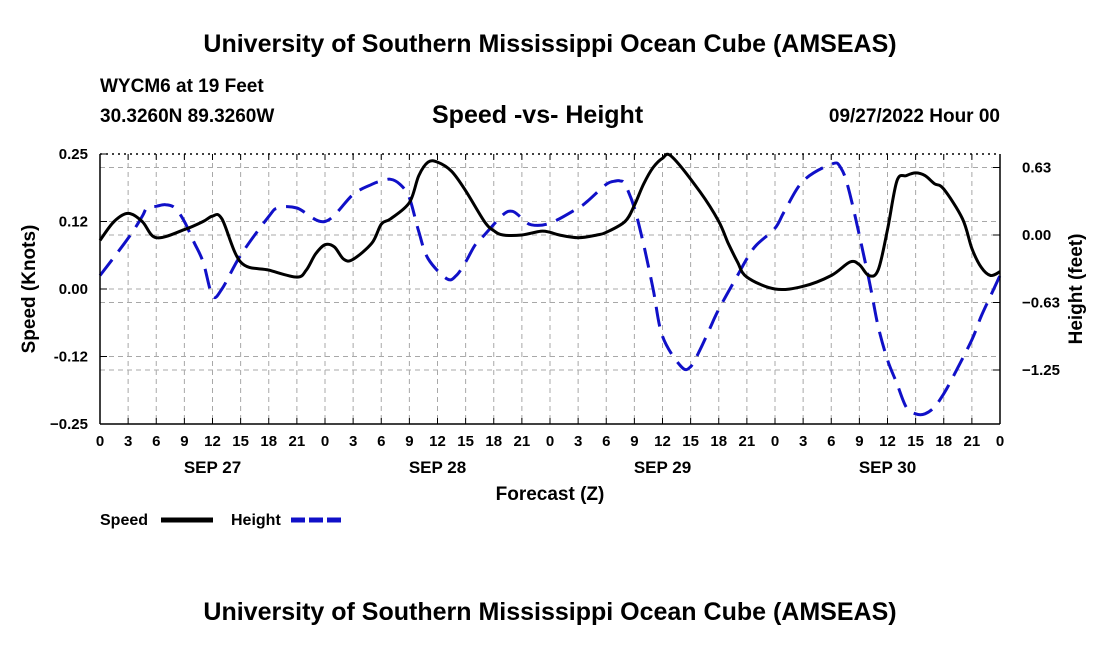 The height and width of the screenshot is (650, 1100). What do you see at coordinates (73, 154) in the screenshot?
I see `y-tick-label: 0.25` at bounding box center [73, 154].